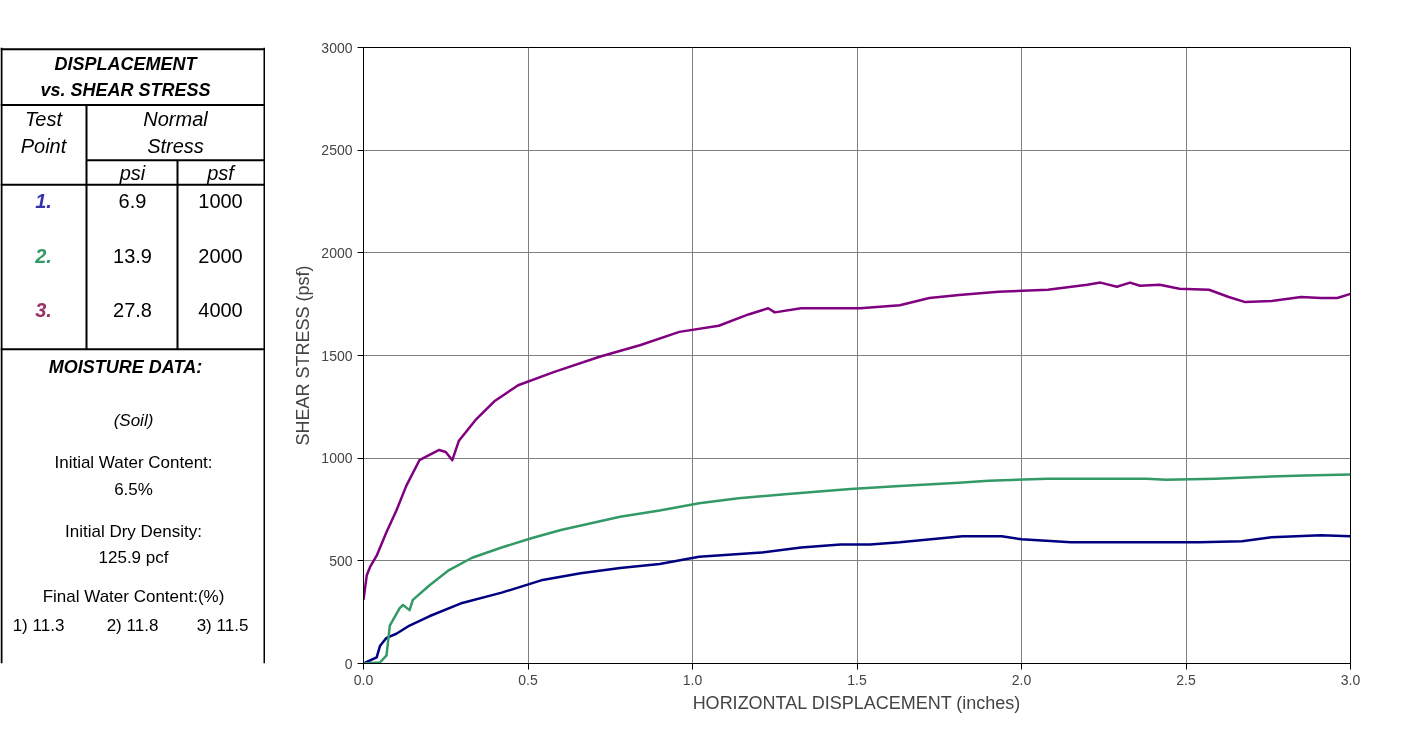 The image size is (1411, 749). Describe the element at coordinates (43, 309) in the screenshot. I see `text: 3.` at that location.